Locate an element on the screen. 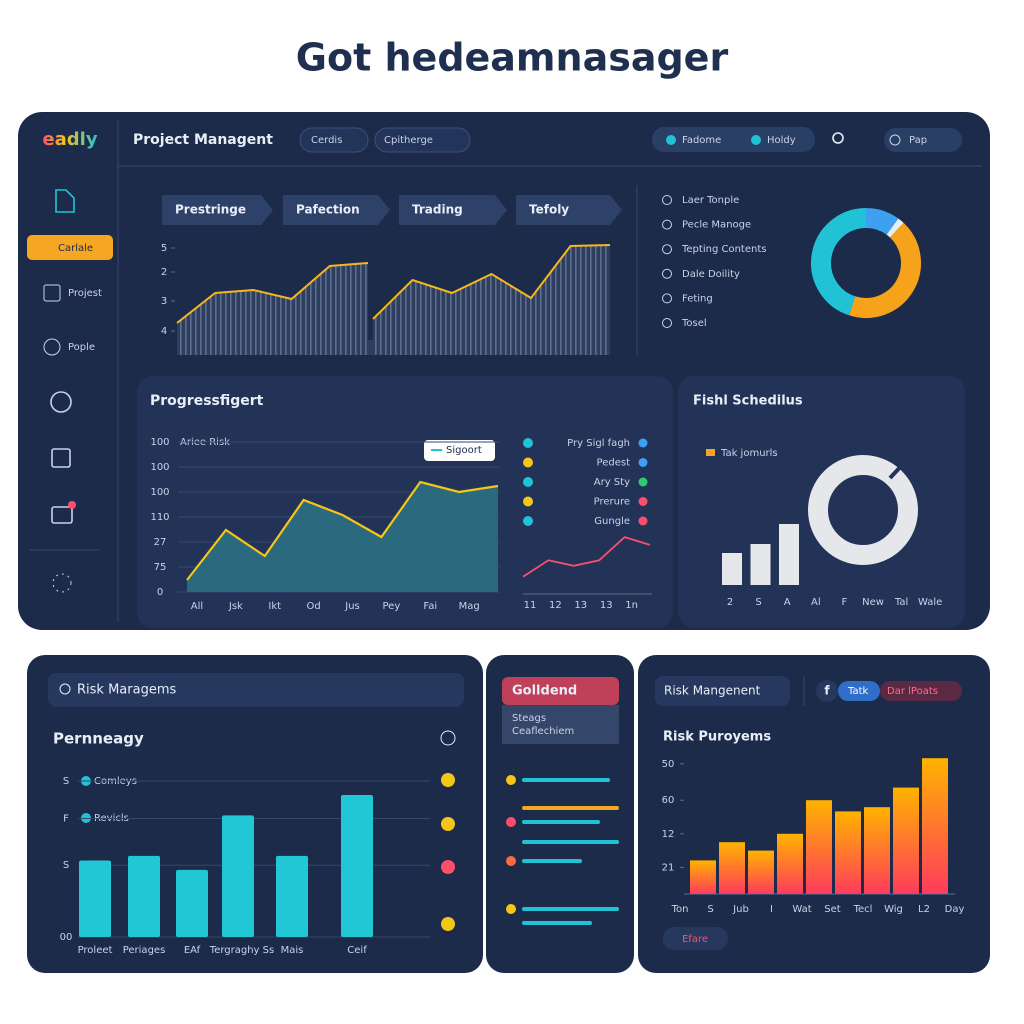 This screenshot has width=1024, height=1024. search-icon is located at coordinates (838, 138).